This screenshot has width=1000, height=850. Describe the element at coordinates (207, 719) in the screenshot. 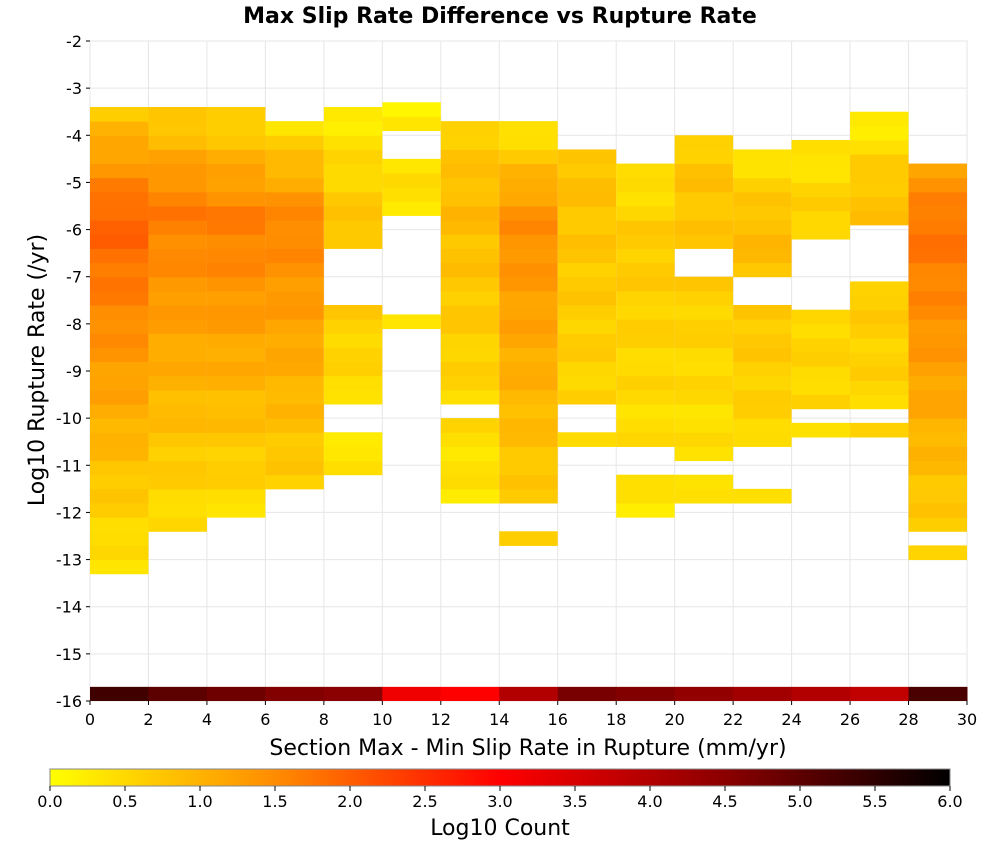

I see `x-tick-label: 4` at that location.